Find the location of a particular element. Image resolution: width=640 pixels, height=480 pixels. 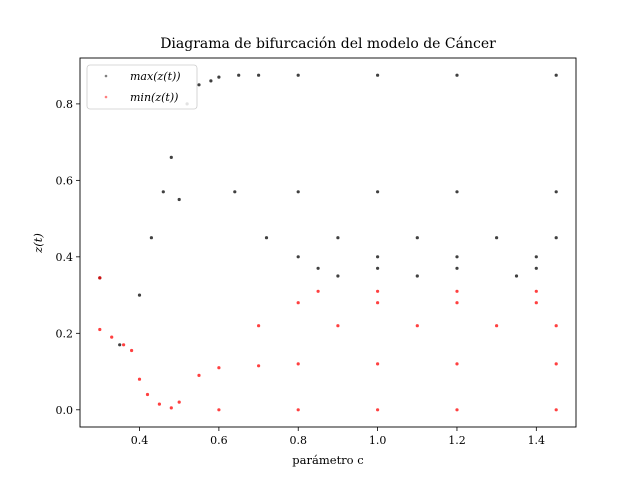

legend: max(z(t)) min(z(t)) is located at coordinates (142, 87).